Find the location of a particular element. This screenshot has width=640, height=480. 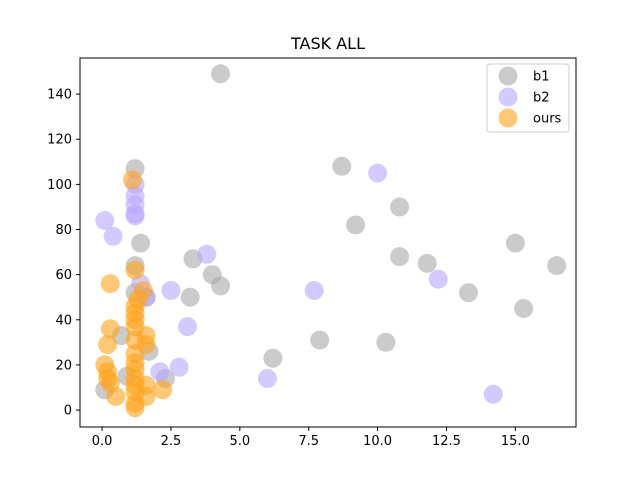

x-tick-label-3: 7.5 is located at coordinates (308, 441).